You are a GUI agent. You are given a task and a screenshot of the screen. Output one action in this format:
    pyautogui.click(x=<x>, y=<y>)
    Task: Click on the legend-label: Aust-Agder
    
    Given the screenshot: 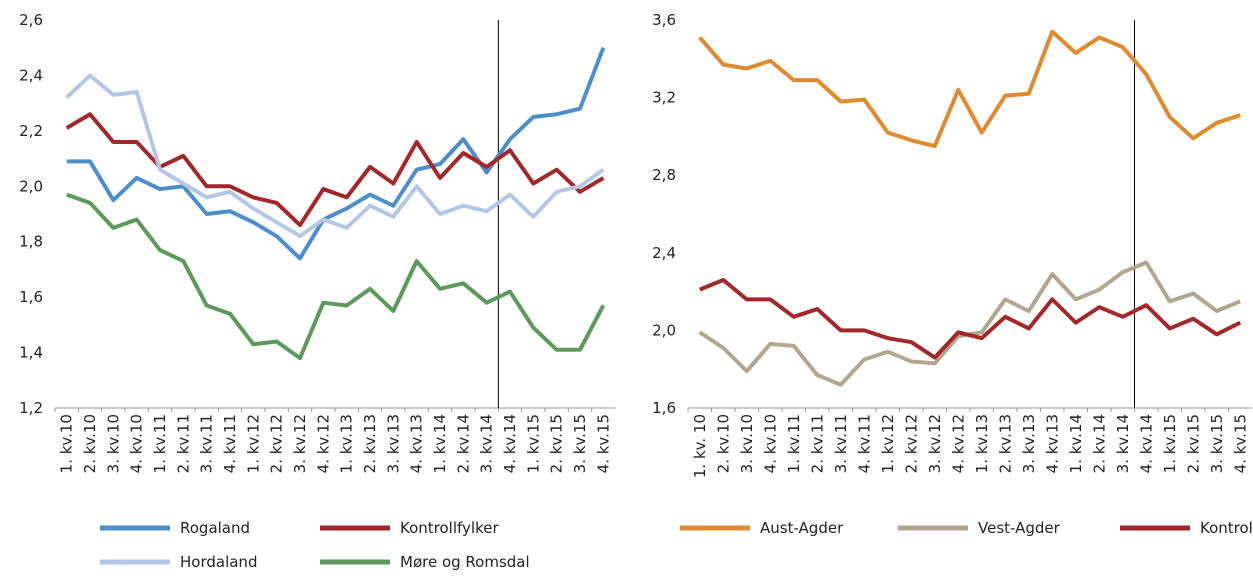 What is the action you would take?
    pyautogui.click(x=802, y=528)
    